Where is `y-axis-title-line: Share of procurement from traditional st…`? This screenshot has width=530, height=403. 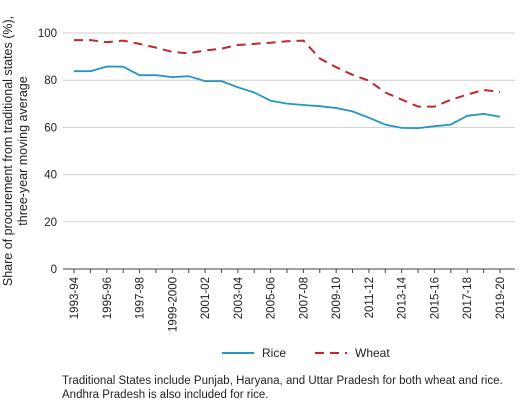 y-axis-title-line: Share of procurement from traditional st… is located at coordinates (8, 151).